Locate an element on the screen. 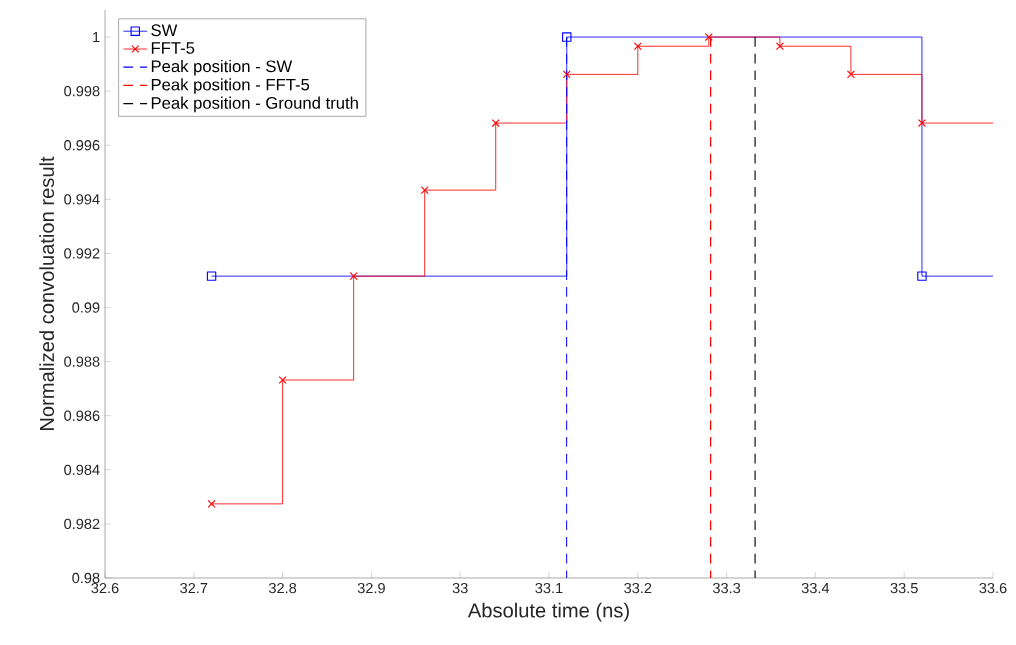 The width and height of the screenshot is (1016, 645). legend-label: Peak position - SW is located at coordinates (222, 67).